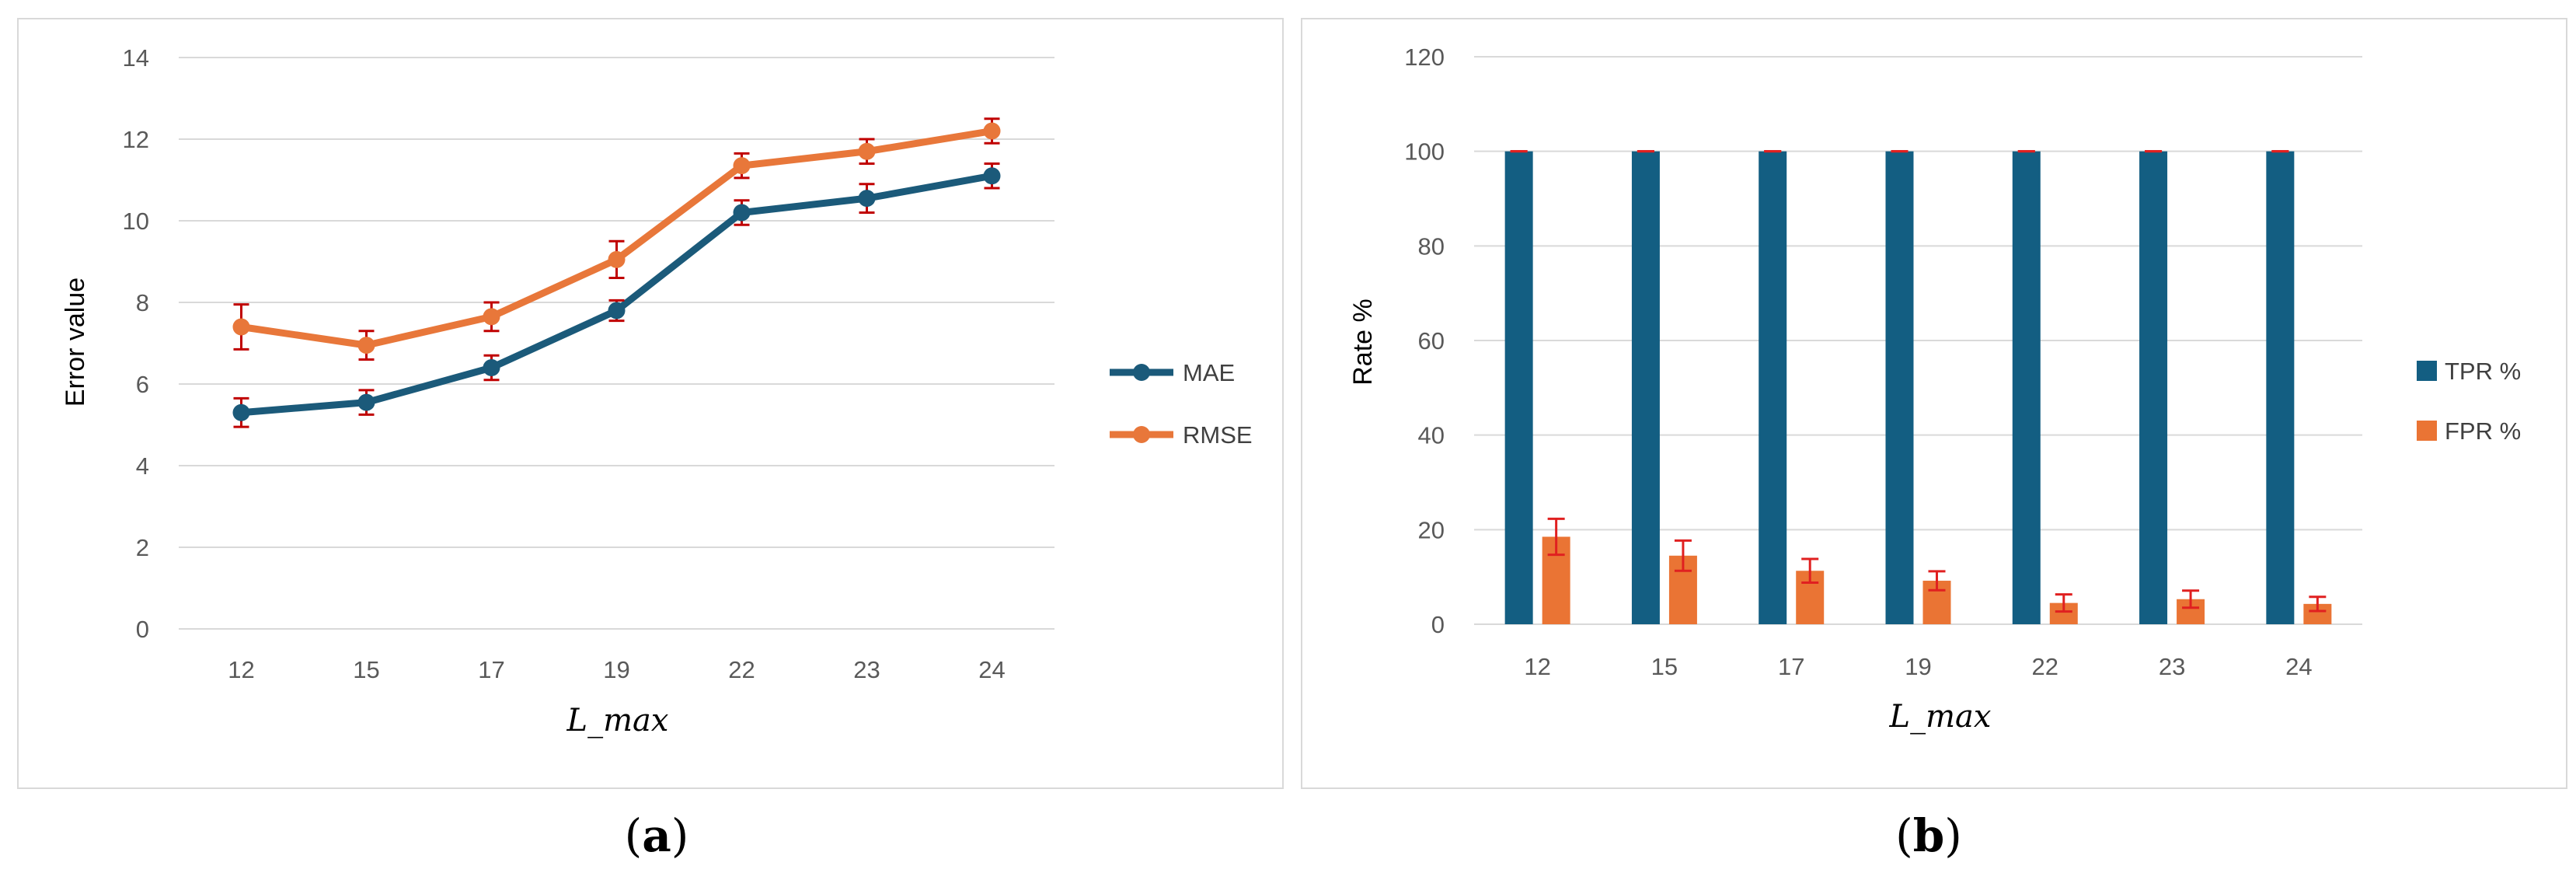 This screenshot has height=873, width=2576. Describe the element at coordinates (1431, 529) in the screenshot. I see `y-tick-label: 20` at that location.